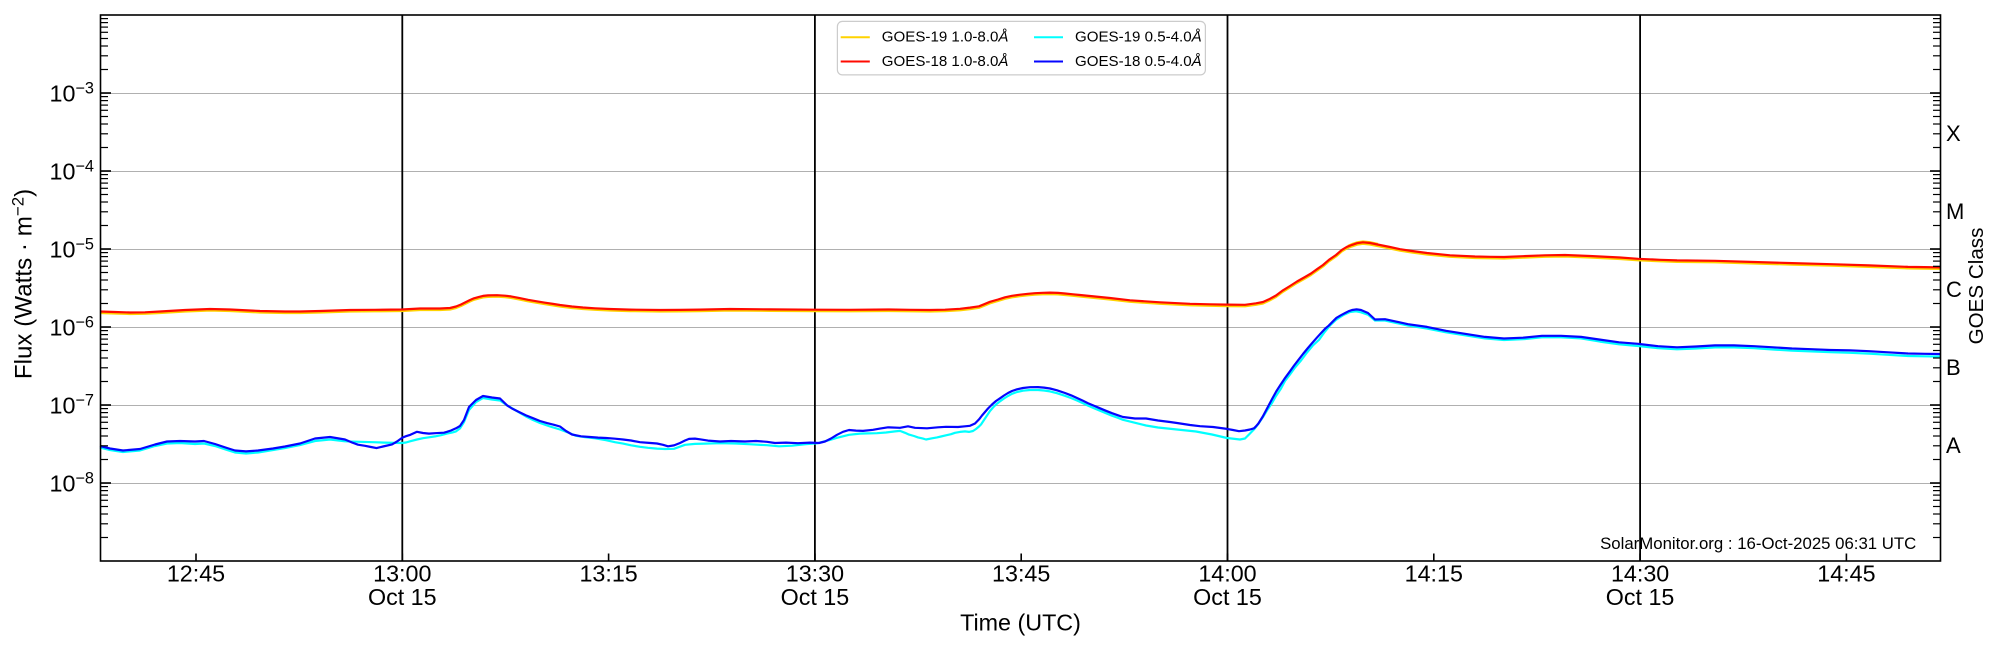  What do you see at coordinates (1953, 133) in the screenshot?
I see `svg-text: X` at bounding box center [1953, 133].